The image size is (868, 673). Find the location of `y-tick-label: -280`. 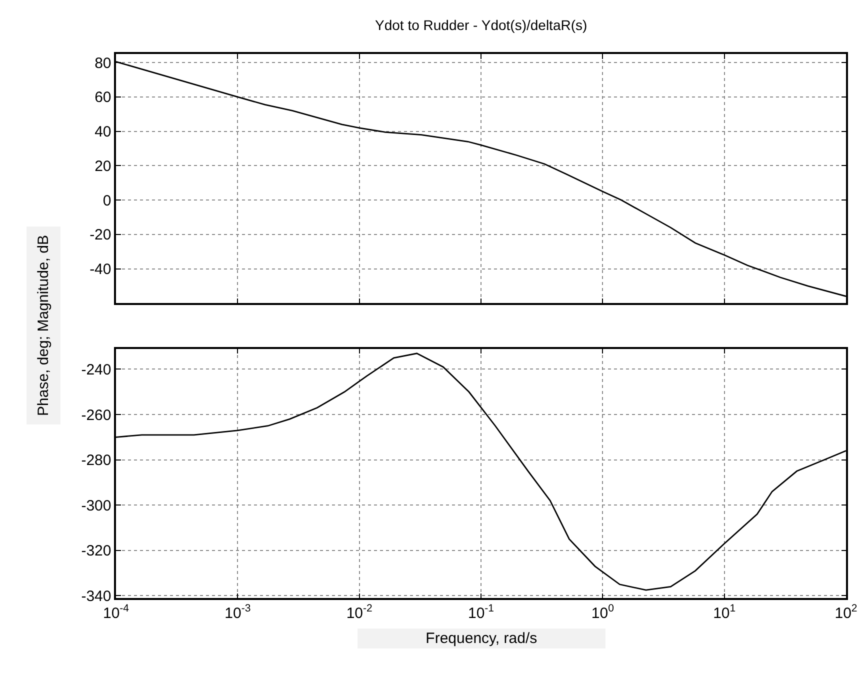

y-tick-label: -280 is located at coordinates (96, 461).